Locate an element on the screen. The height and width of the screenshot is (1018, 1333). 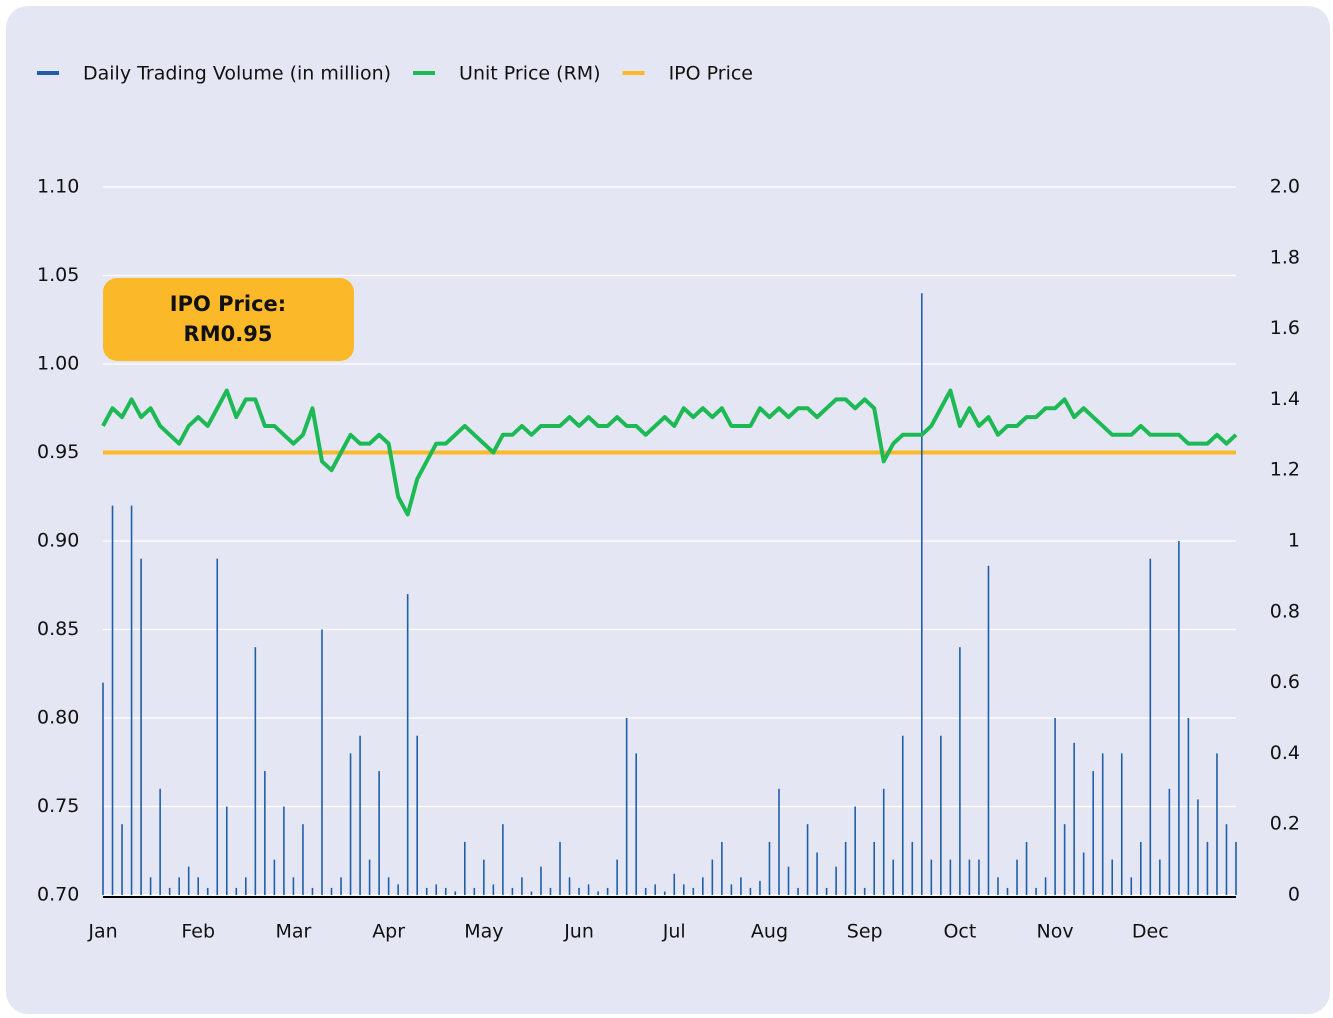
x-tick-label: Feb is located at coordinates (198, 932).